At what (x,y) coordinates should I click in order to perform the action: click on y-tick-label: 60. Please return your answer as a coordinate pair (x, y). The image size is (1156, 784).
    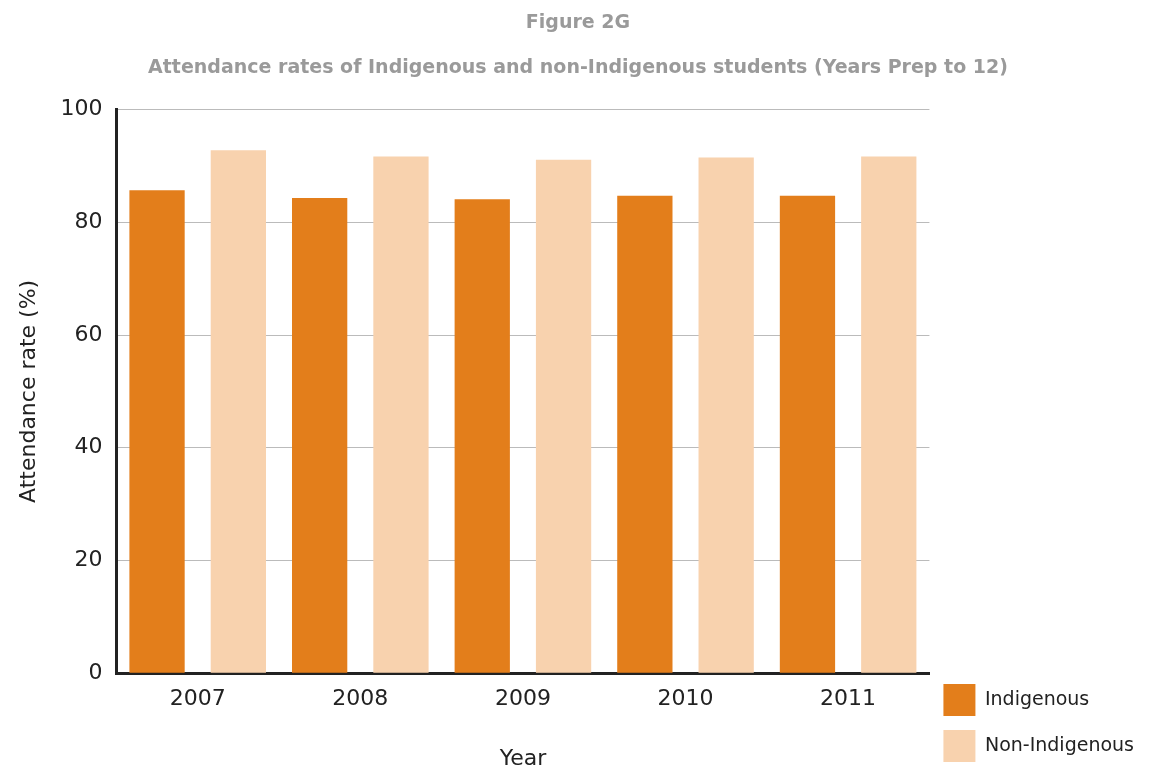
    Looking at the image, I should click on (88, 333).